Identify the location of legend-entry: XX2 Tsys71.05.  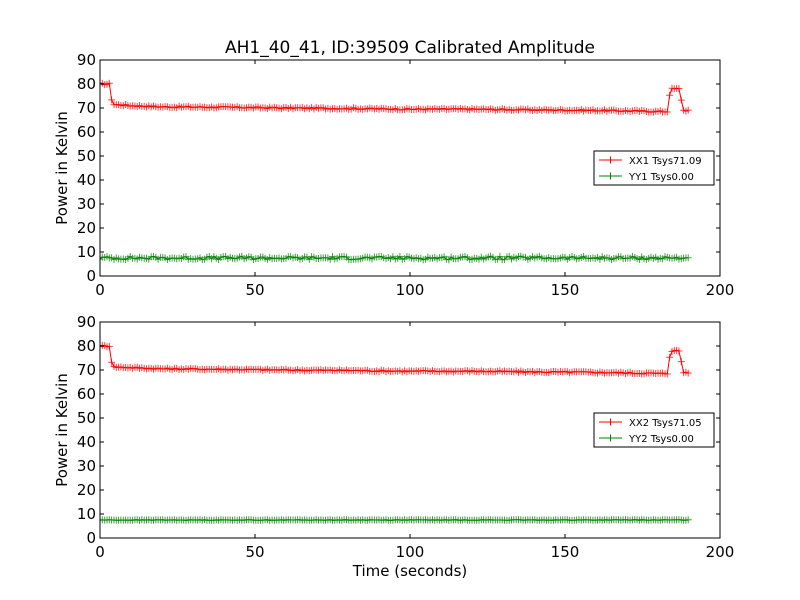
(650, 423).